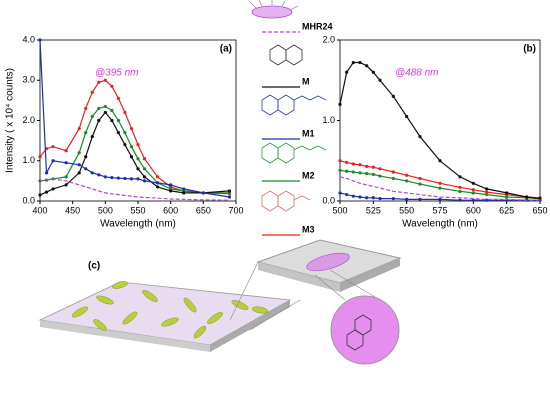  Describe the element at coordinates (417, 73) in the screenshot. I see `annotation: @488 nm` at that location.